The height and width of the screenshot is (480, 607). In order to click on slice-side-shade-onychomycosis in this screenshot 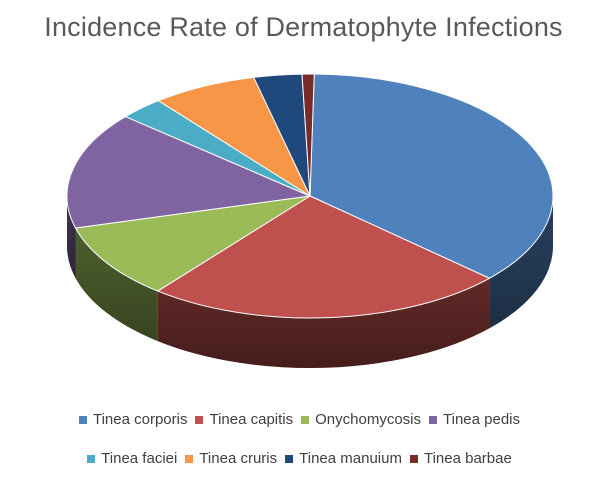, I will do `click(116, 284)`.